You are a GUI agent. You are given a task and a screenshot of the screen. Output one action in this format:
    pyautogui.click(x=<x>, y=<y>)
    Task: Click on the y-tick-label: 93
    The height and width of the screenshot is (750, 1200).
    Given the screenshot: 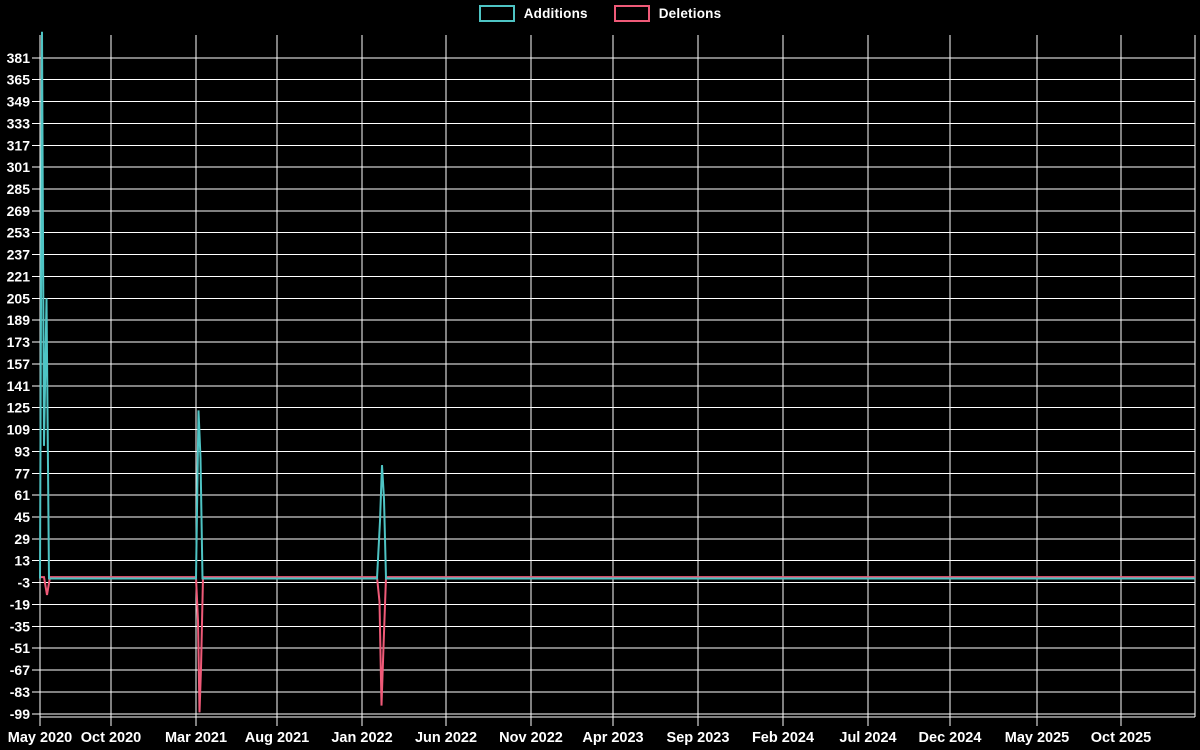 What is the action you would take?
    pyautogui.click(x=22, y=451)
    